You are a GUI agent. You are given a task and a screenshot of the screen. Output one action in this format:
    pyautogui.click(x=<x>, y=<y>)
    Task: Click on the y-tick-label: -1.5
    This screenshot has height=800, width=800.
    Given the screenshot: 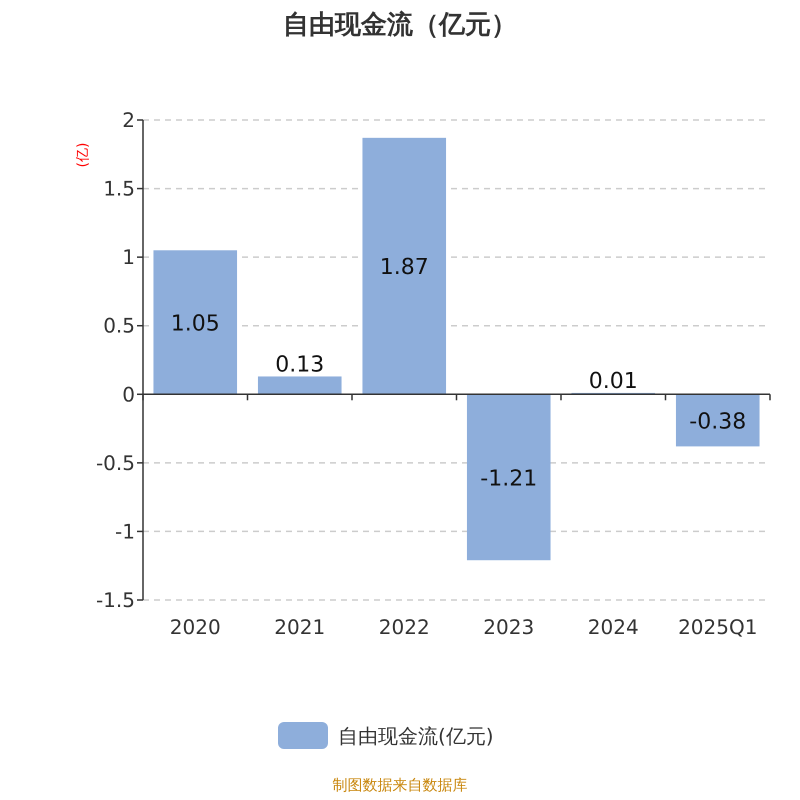 What is the action you would take?
    pyautogui.click(x=115, y=600)
    